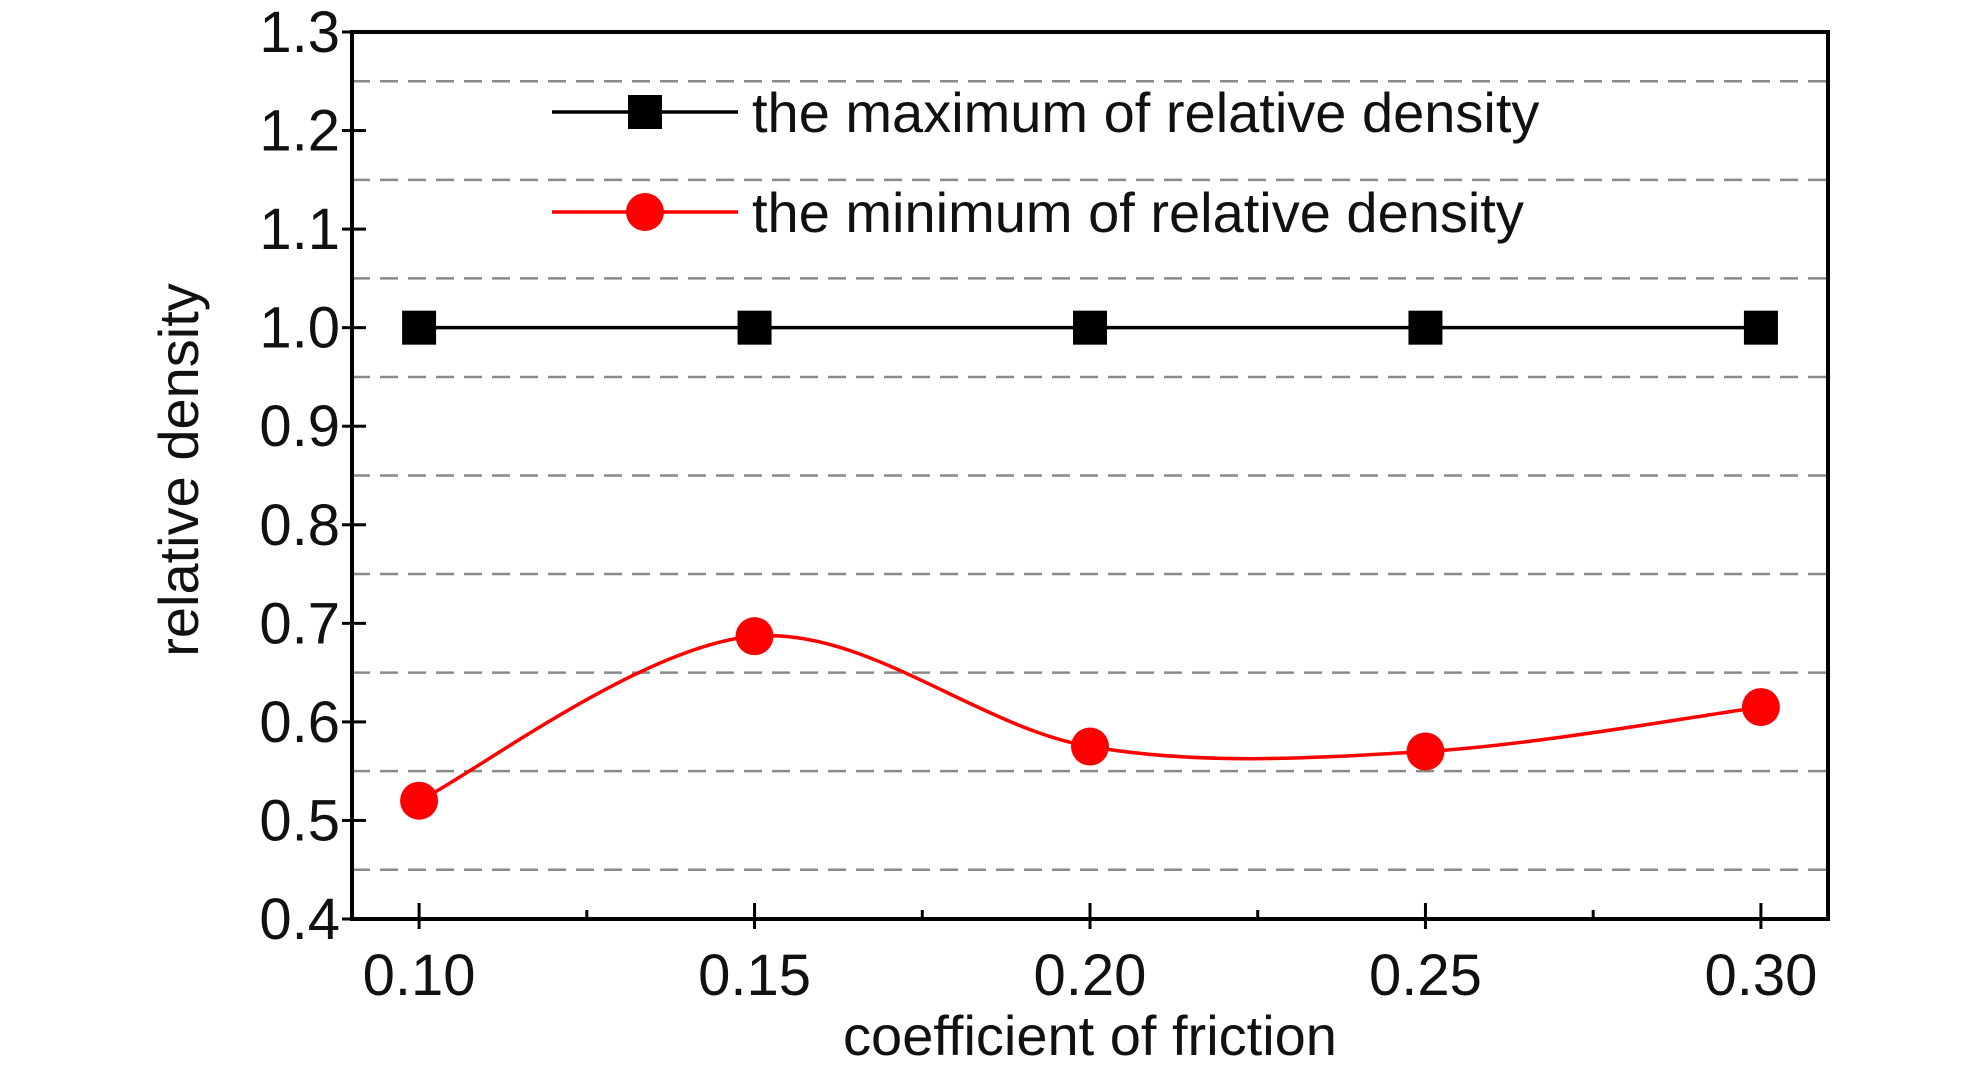 This screenshot has height=1068, width=1984. I want to click on y-tick-label: 0.9, so click(299, 426).